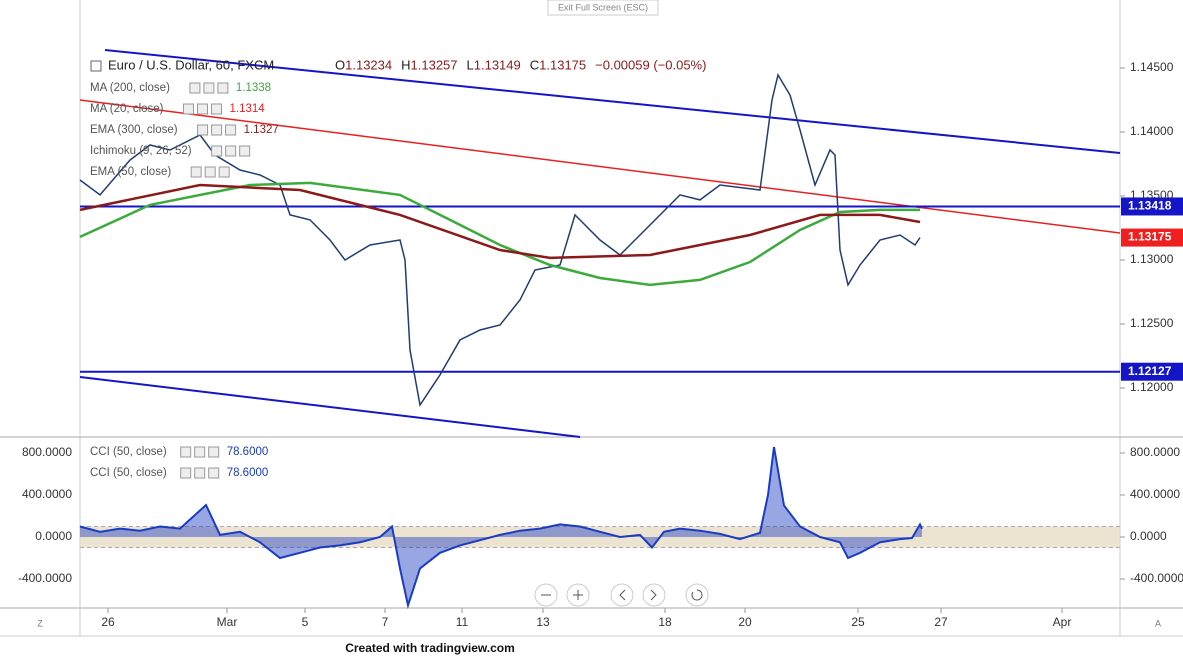 Image resolution: width=1183 pixels, height=664 pixels. Describe the element at coordinates (1062, 622) in the screenshot. I see `x-tick-label: Apr` at that location.